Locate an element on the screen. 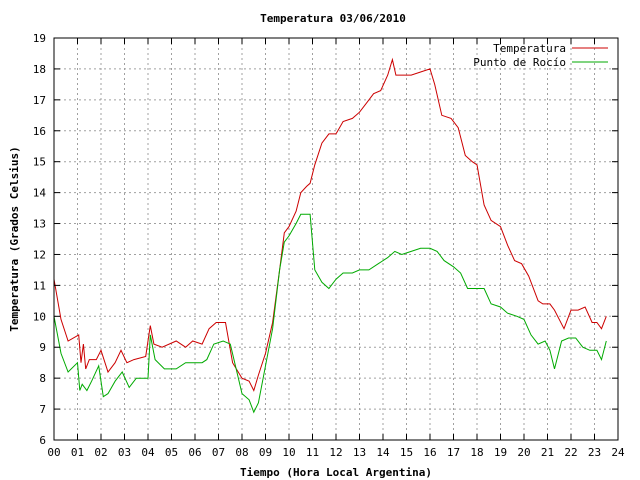 The width and height of the screenshot is (640, 480). x-tick-label: 00 is located at coordinates (53, 452).